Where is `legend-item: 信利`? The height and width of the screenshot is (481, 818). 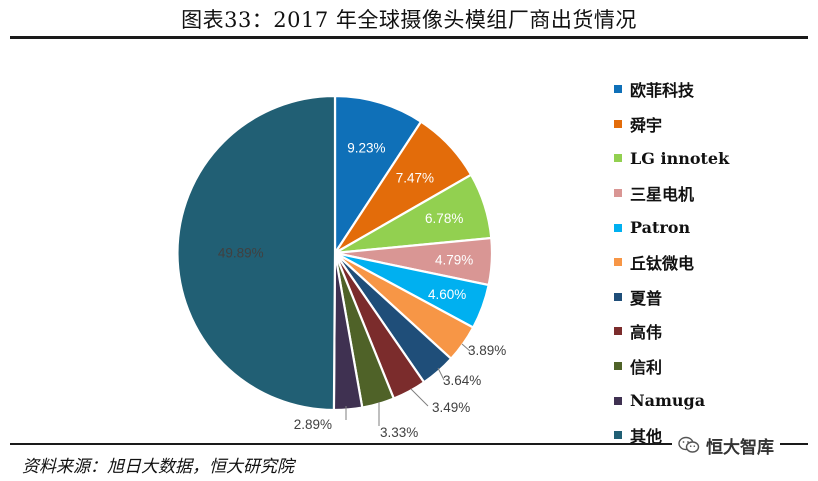 legend-item: 信利 is located at coordinates (671, 366).